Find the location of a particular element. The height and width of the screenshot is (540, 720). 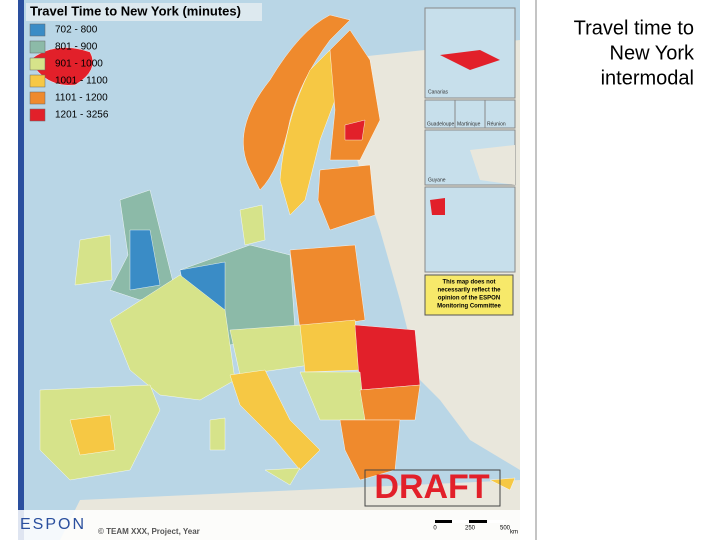

inset-label: Guadeloupe is located at coordinates (440, 124).